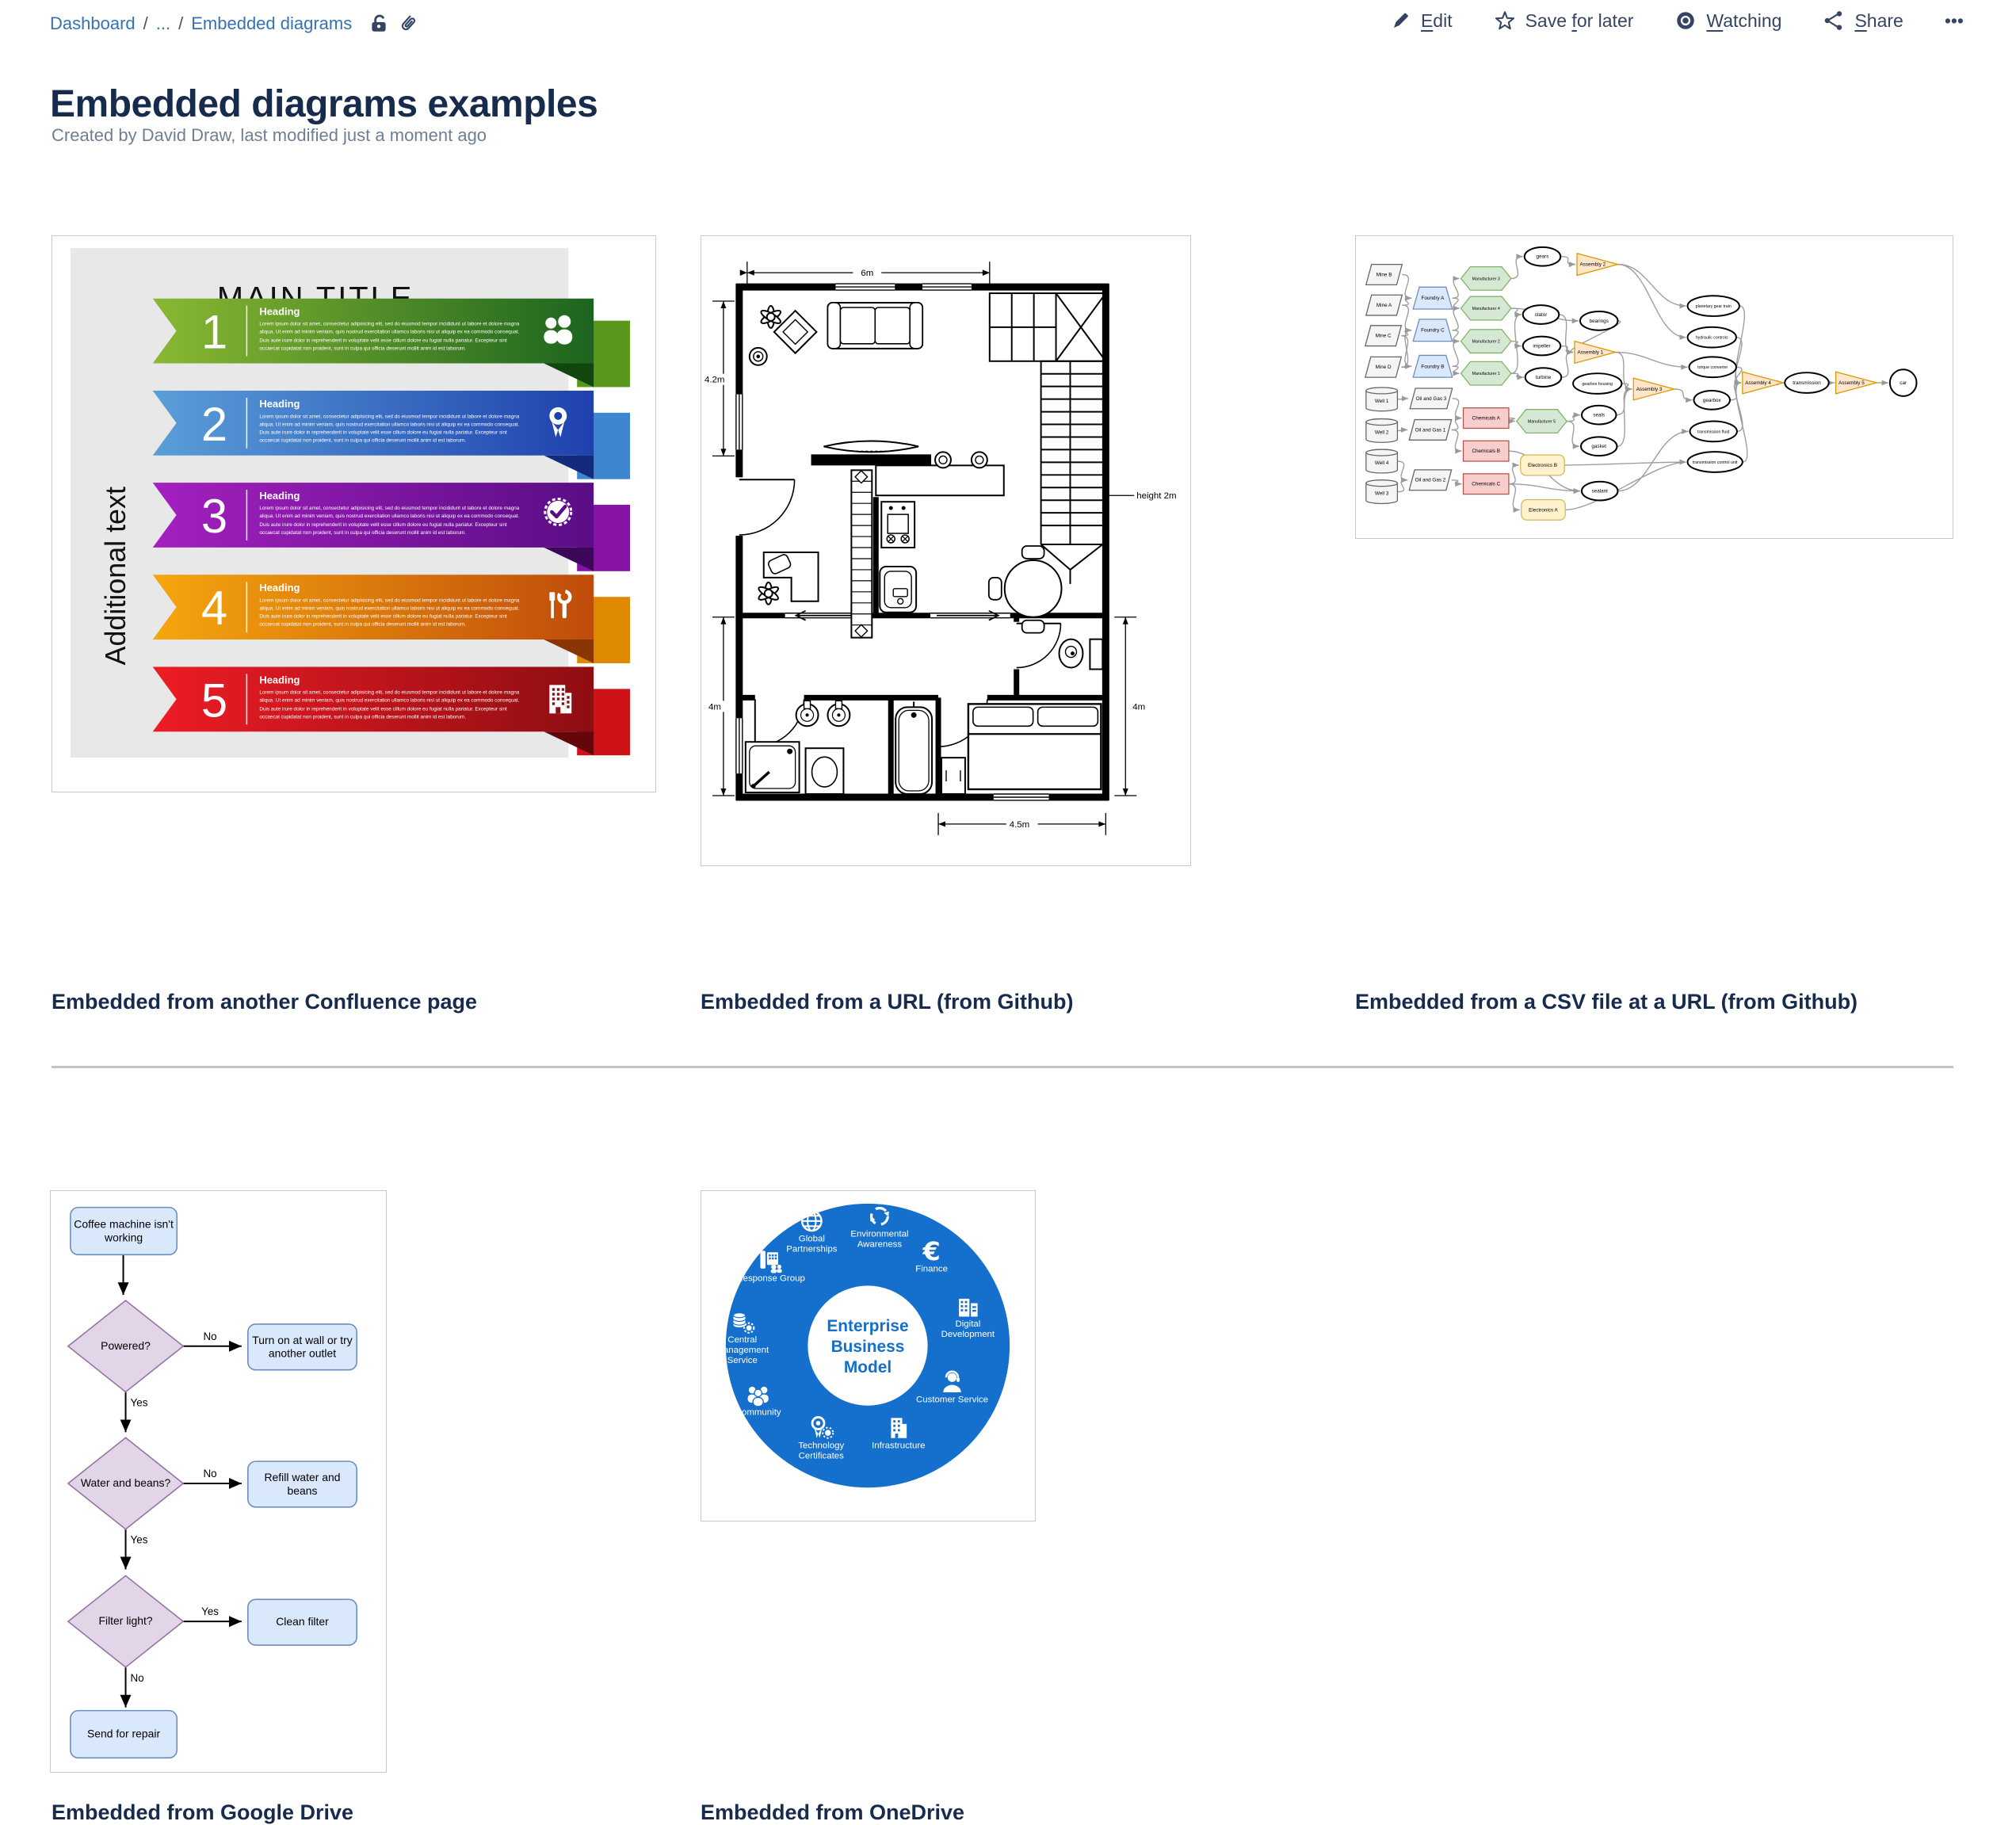 The width and height of the screenshot is (2016, 1825). Describe the element at coordinates (1713, 306) in the screenshot. I see `network-node-planetary: planetary gear train` at that location.